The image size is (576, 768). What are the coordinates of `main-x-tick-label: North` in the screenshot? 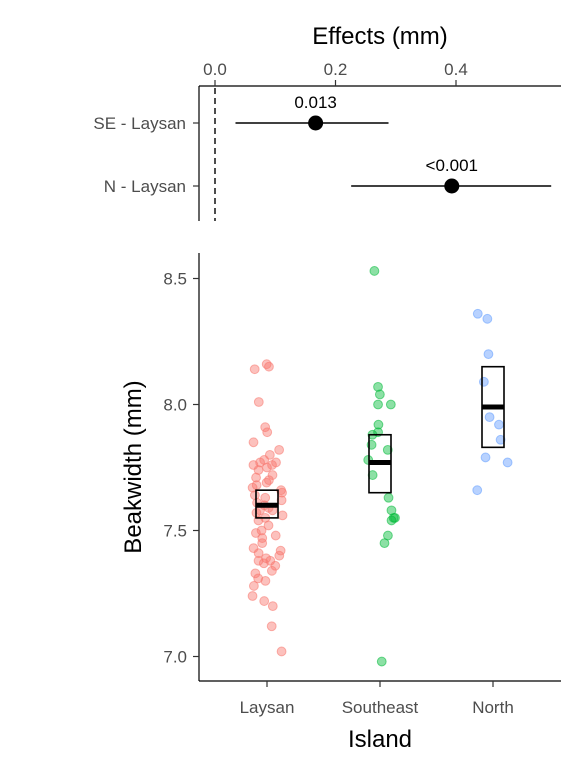 It's located at (493, 707).